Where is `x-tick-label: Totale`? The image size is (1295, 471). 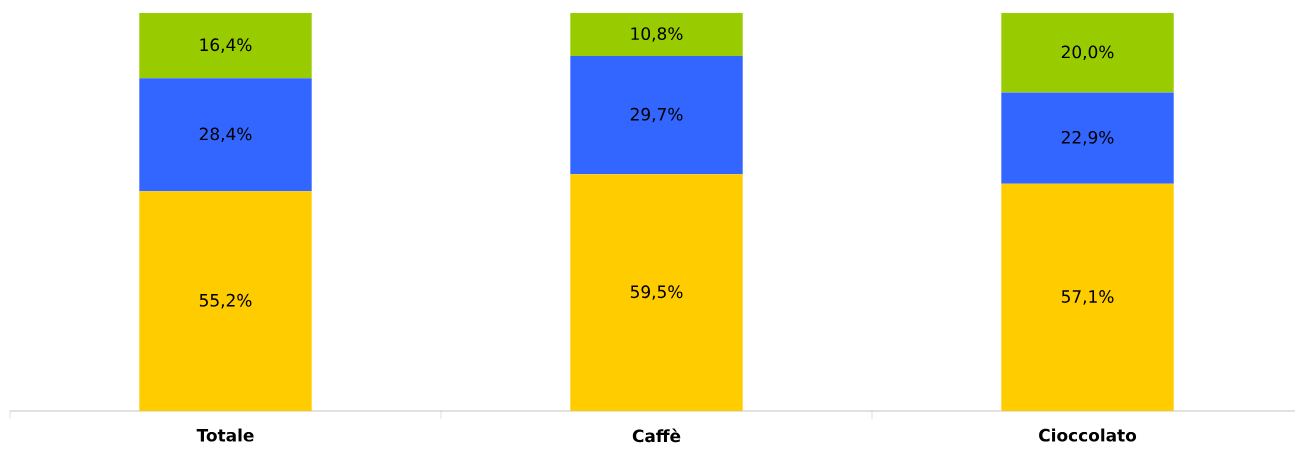
x-tick-label: Totale is located at coordinates (225, 435).